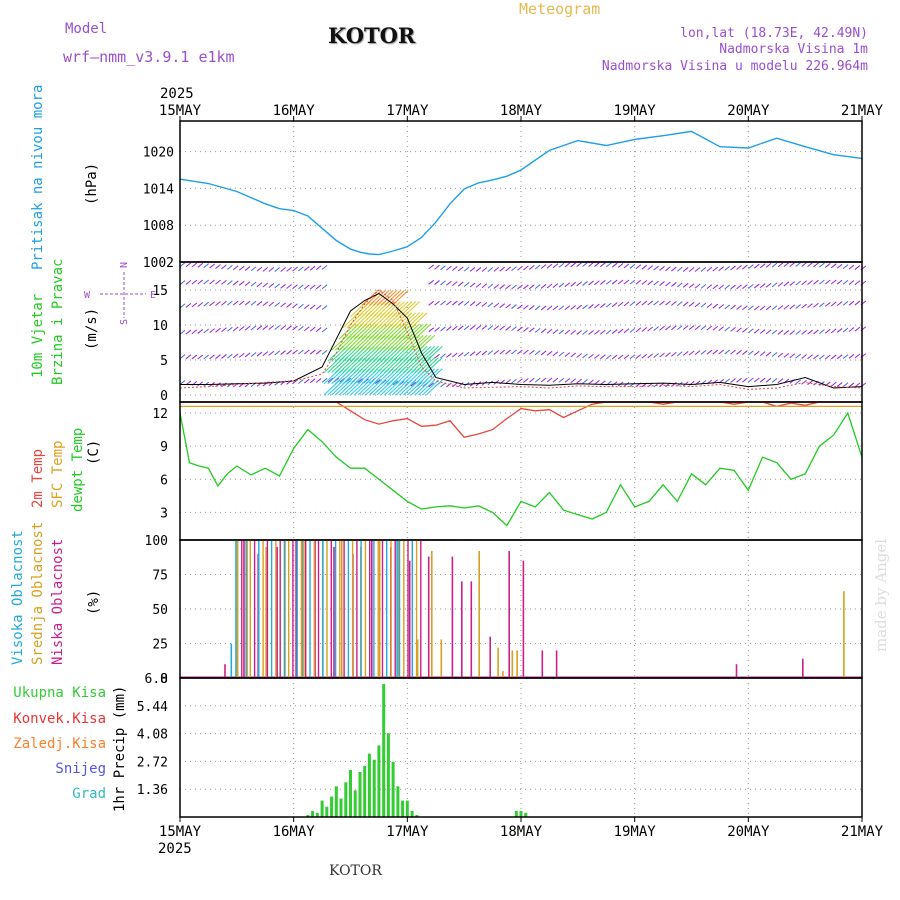 This screenshot has height=900, width=900. I want to click on mid_cloud-bar, so click(417, 658).